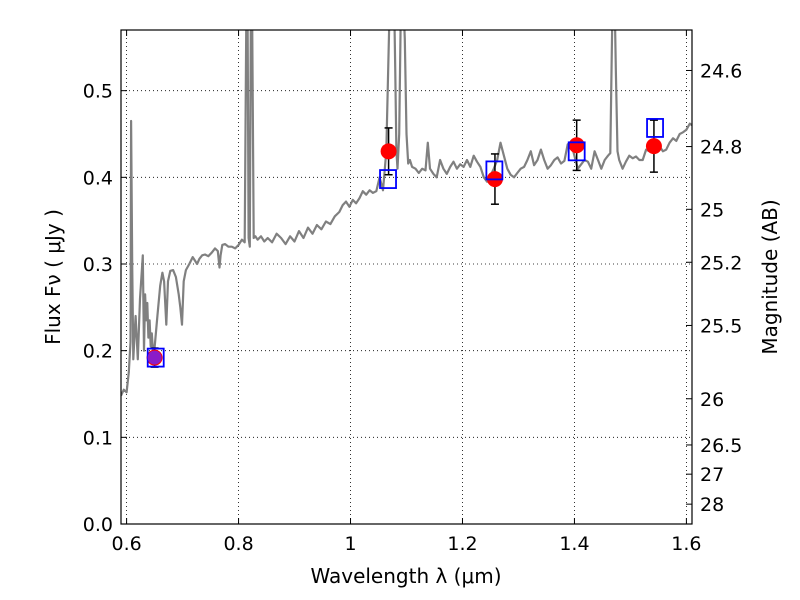  I want to click on y2-tick-label: 25.2, so click(721, 263).